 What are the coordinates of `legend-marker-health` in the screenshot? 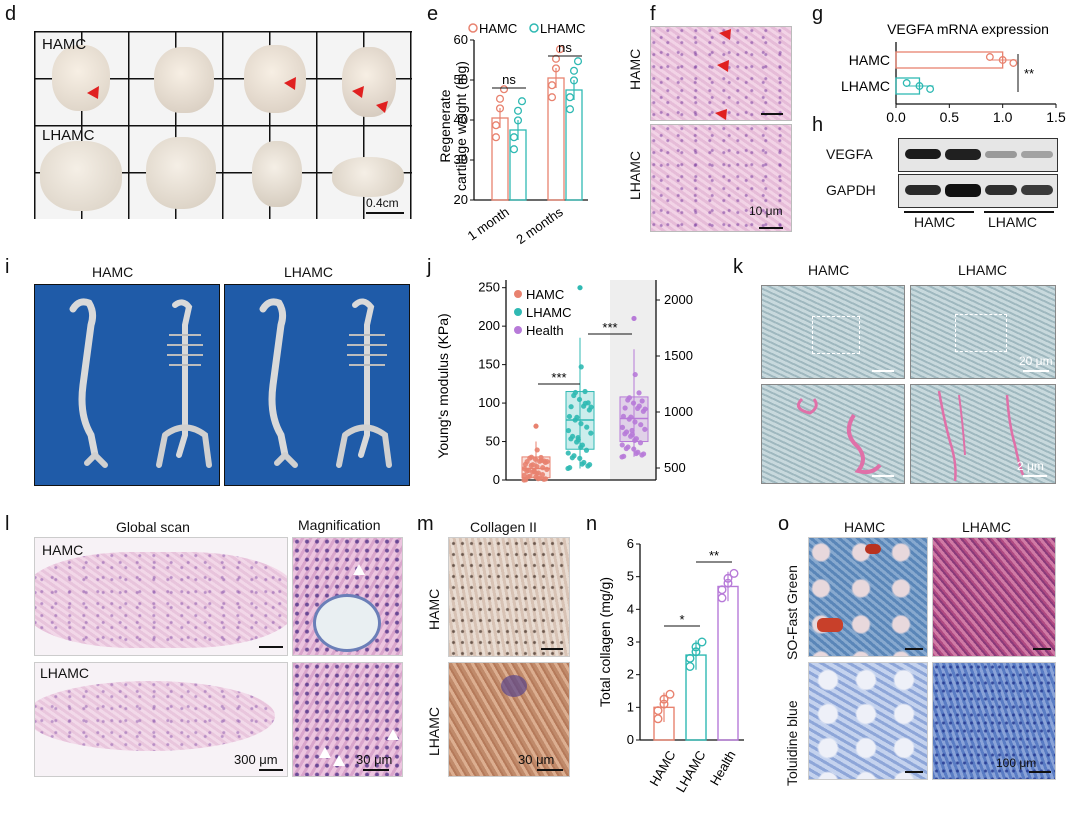 It's located at (518, 330).